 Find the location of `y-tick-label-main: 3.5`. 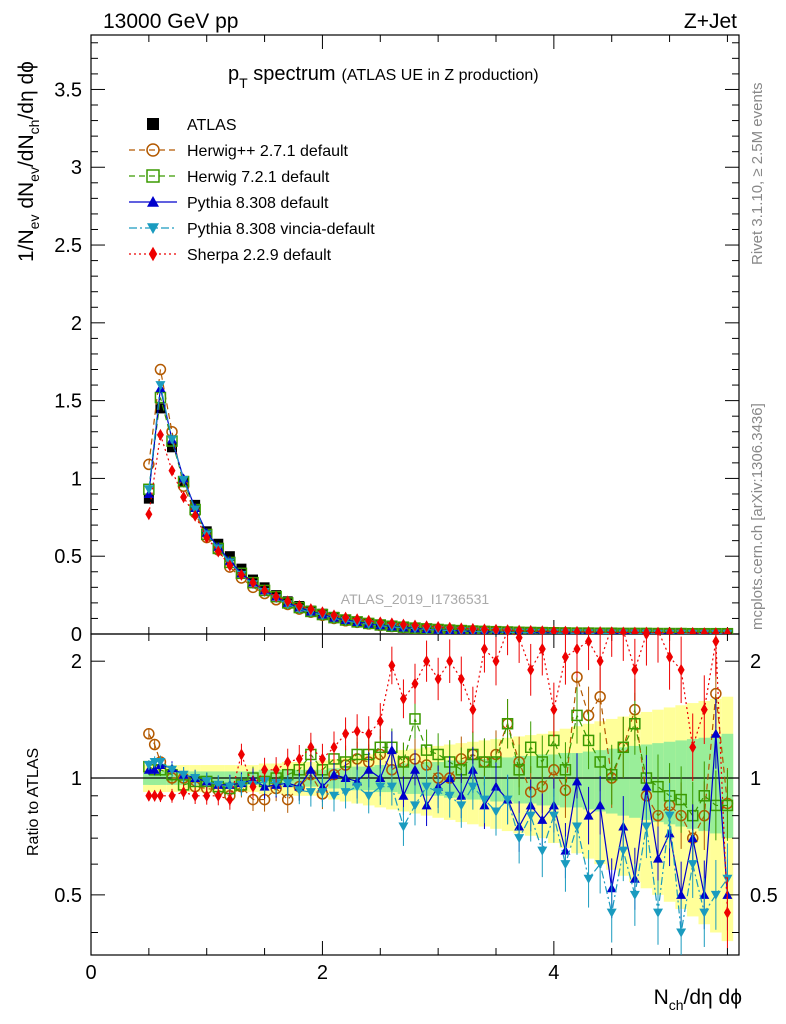

y-tick-label-main: 3.5 is located at coordinates (68, 90).